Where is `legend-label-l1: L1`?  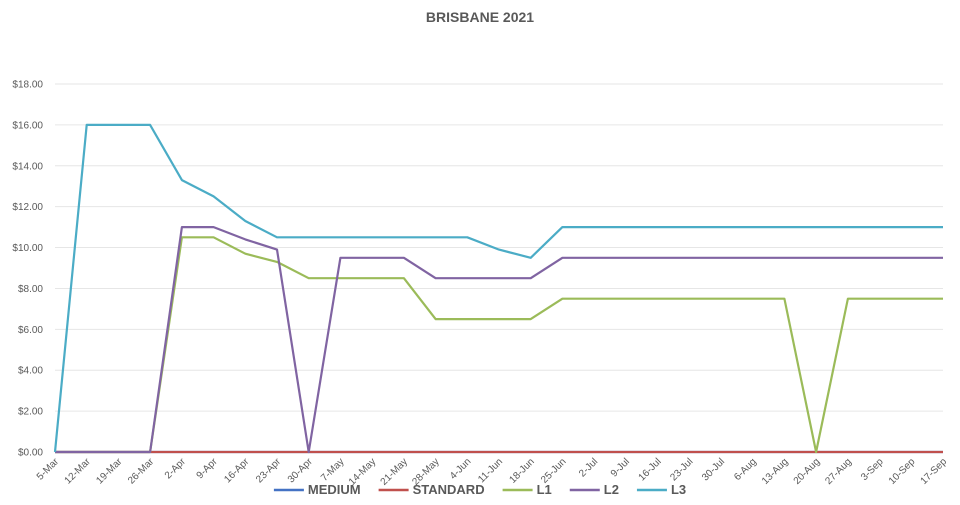 legend-label-l1: L1 is located at coordinates (544, 489).